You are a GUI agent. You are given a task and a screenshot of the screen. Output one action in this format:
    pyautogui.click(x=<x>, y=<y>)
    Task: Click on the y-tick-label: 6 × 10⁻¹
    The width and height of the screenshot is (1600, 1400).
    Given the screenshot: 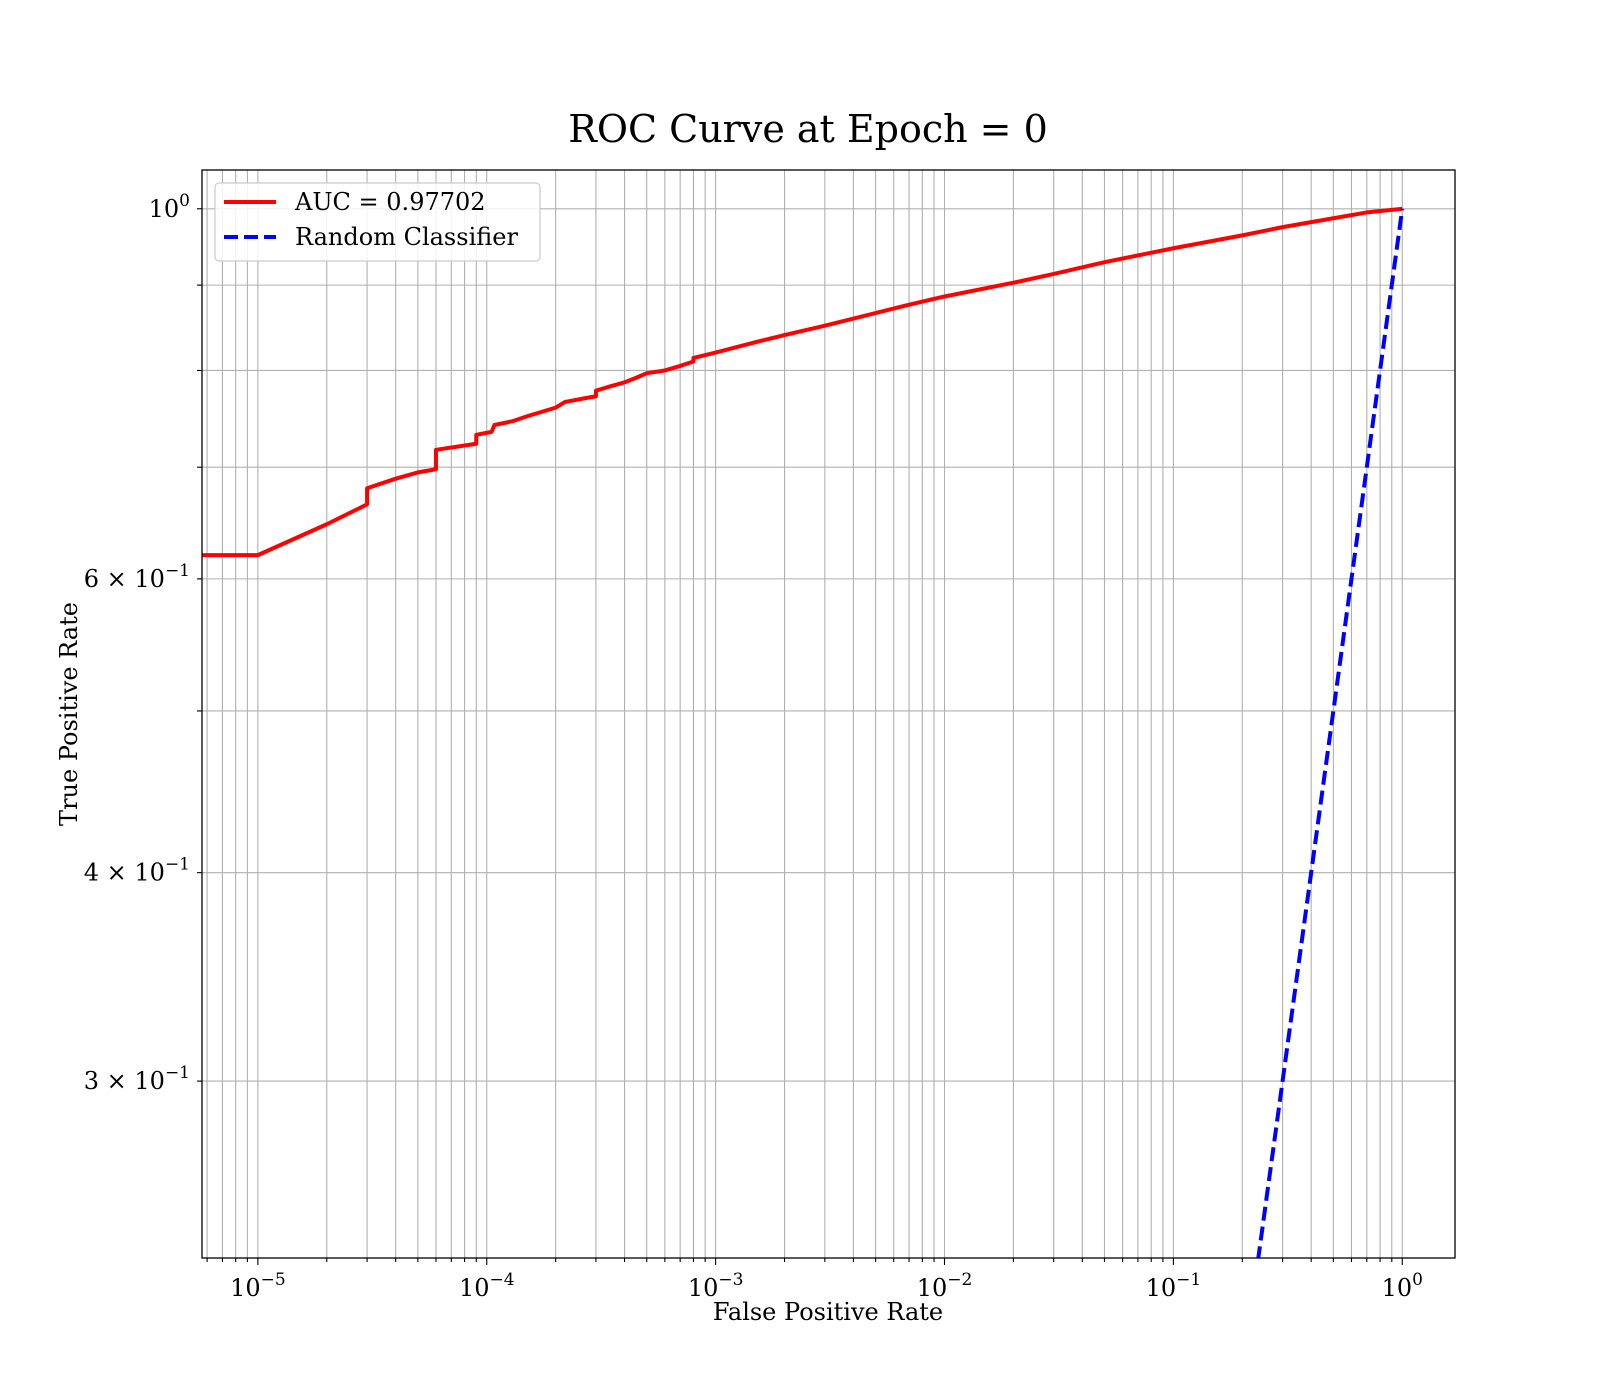 What is the action you would take?
    pyautogui.click(x=137, y=577)
    